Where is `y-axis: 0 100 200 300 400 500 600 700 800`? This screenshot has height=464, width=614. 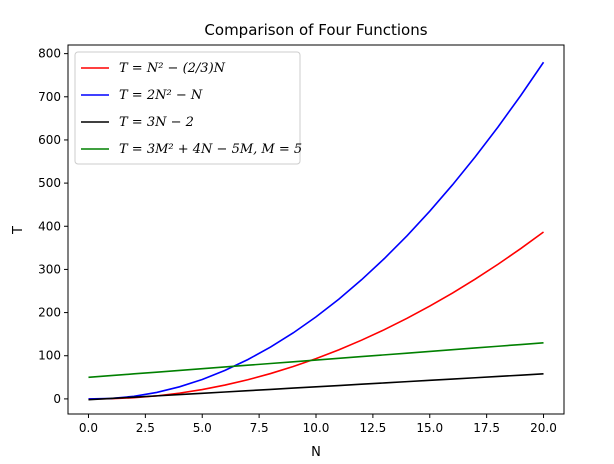
y-axis: 0 100 200 300 400 500 600 700 800 is located at coordinates (53, 226).